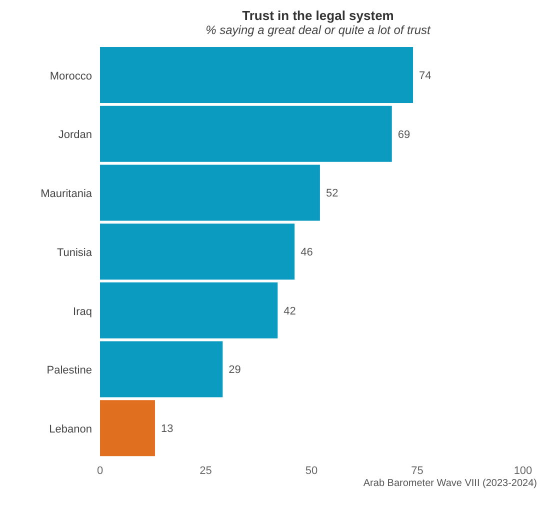 This screenshot has height=506, width=549. Describe the element at coordinates (66, 194) in the screenshot. I see `y-tick-label: Mauritania` at that location.